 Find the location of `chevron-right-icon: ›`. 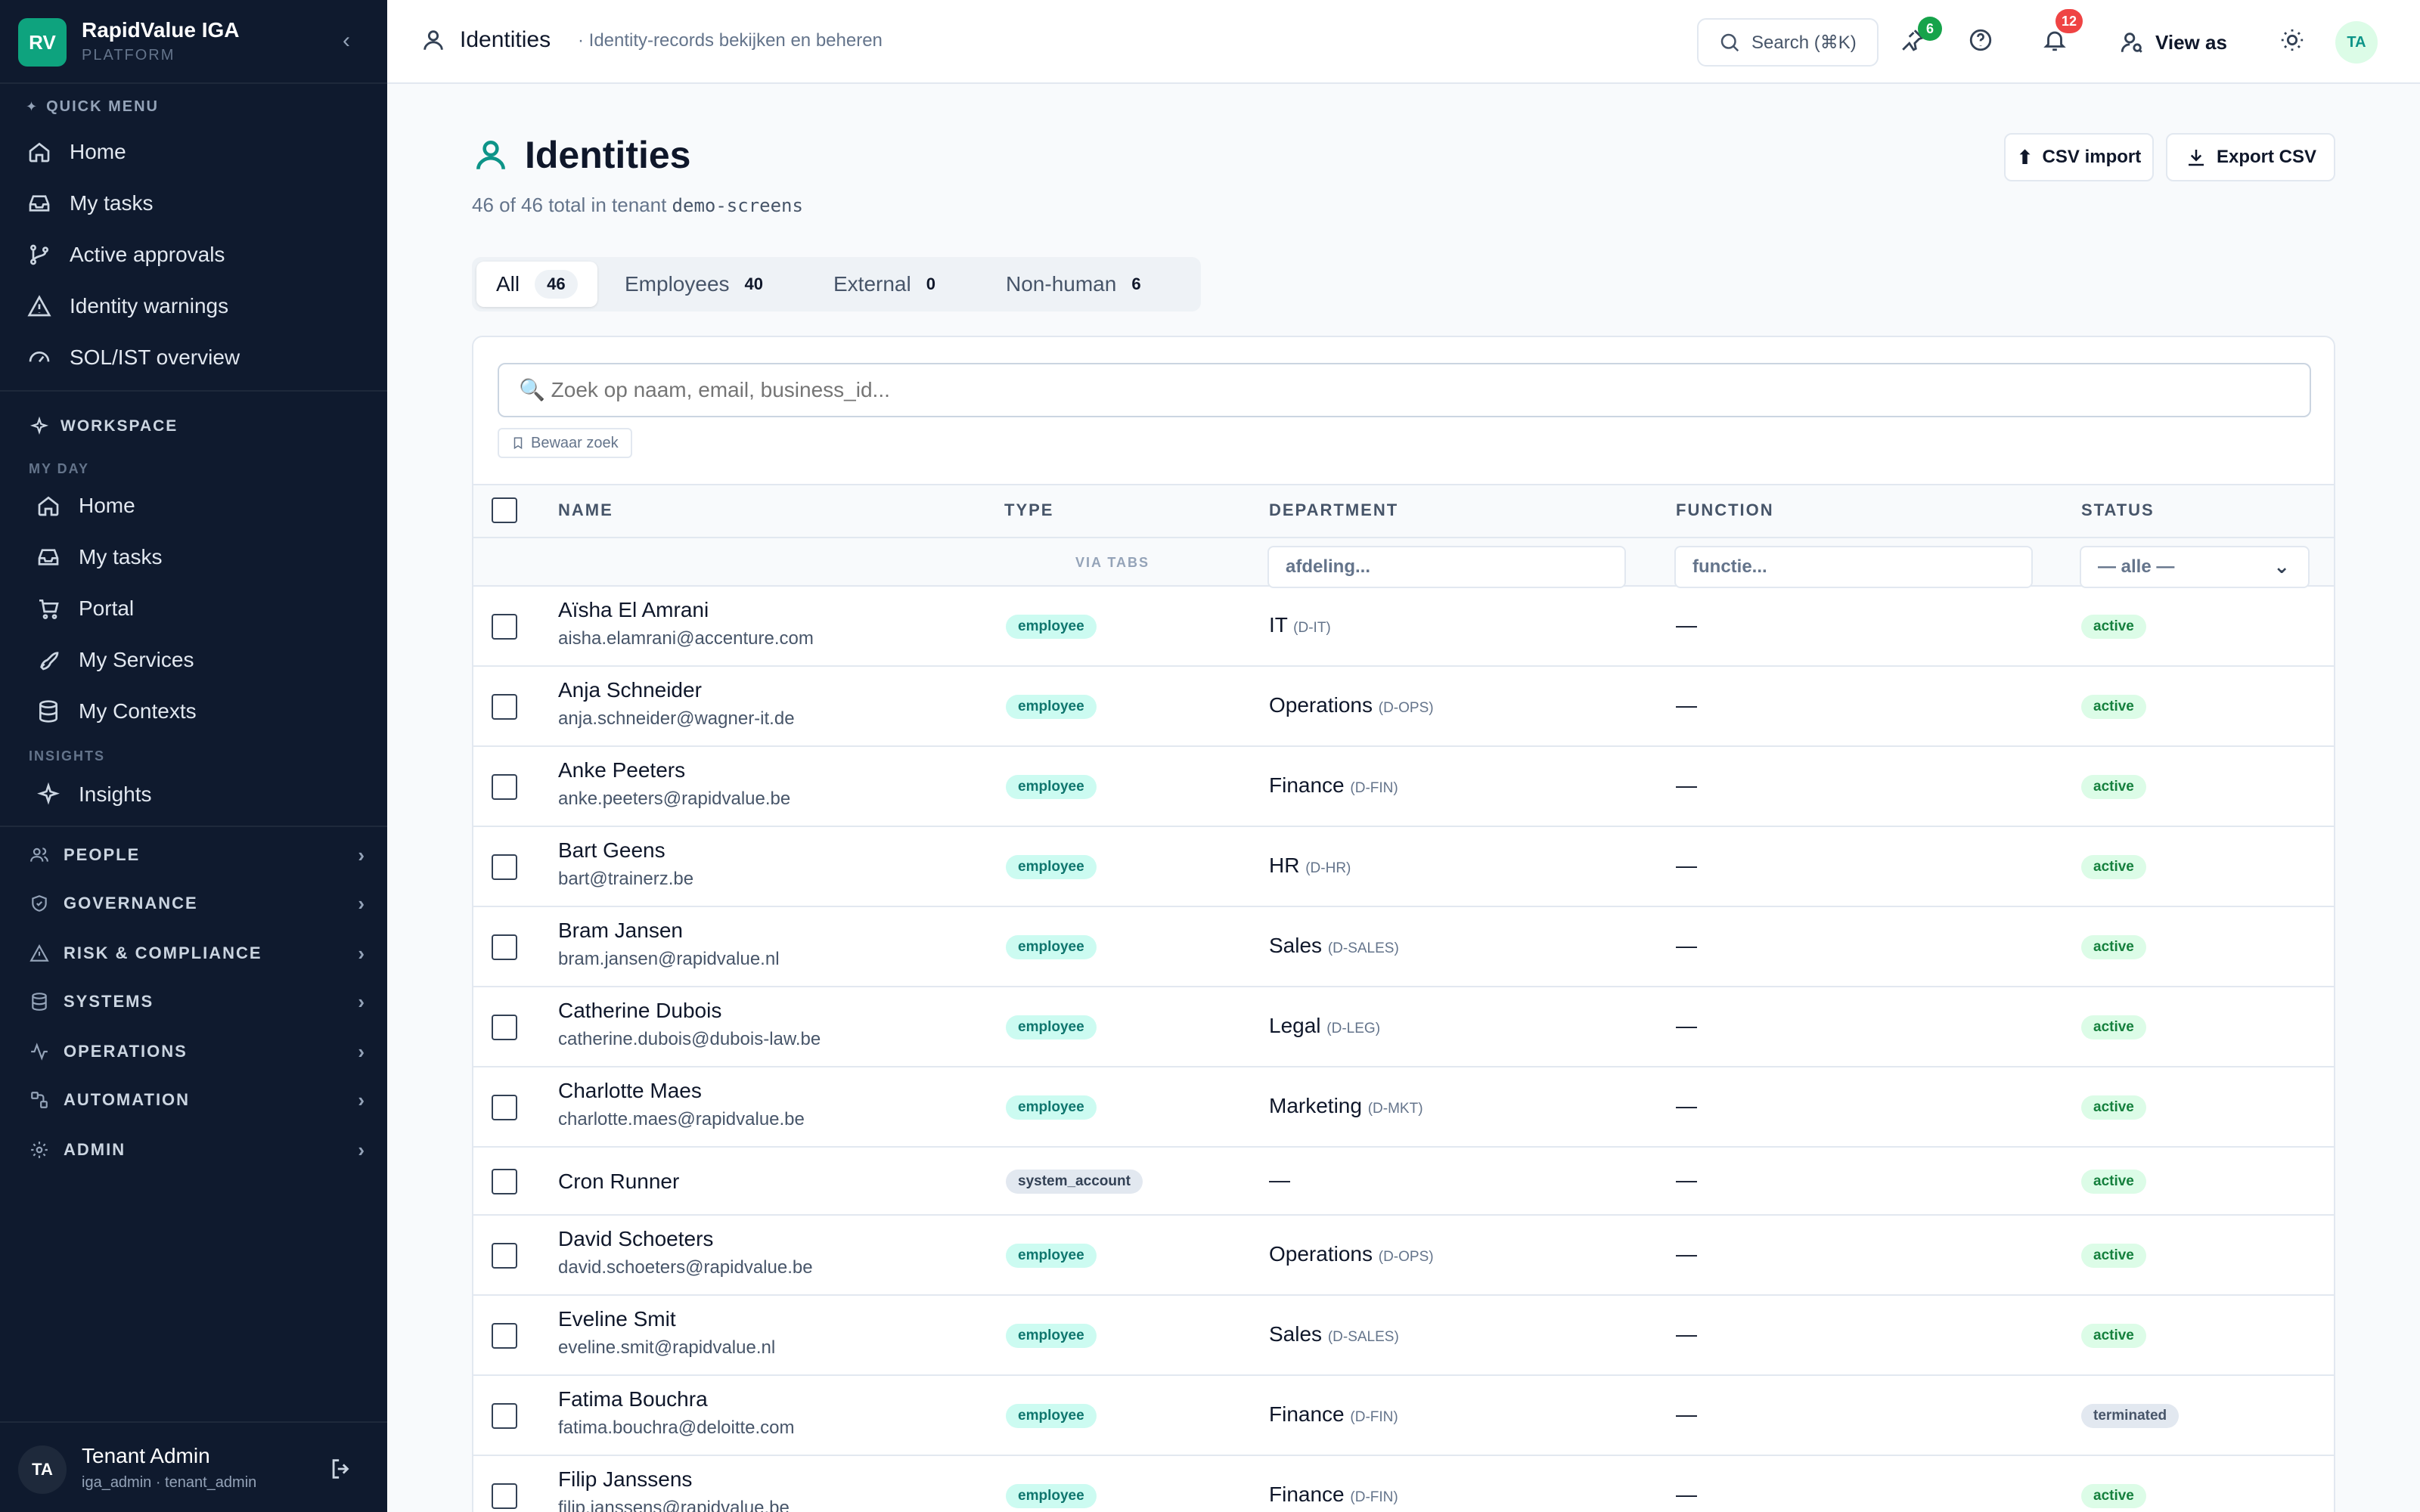

chevron-right-icon: › is located at coordinates (362, 1149).